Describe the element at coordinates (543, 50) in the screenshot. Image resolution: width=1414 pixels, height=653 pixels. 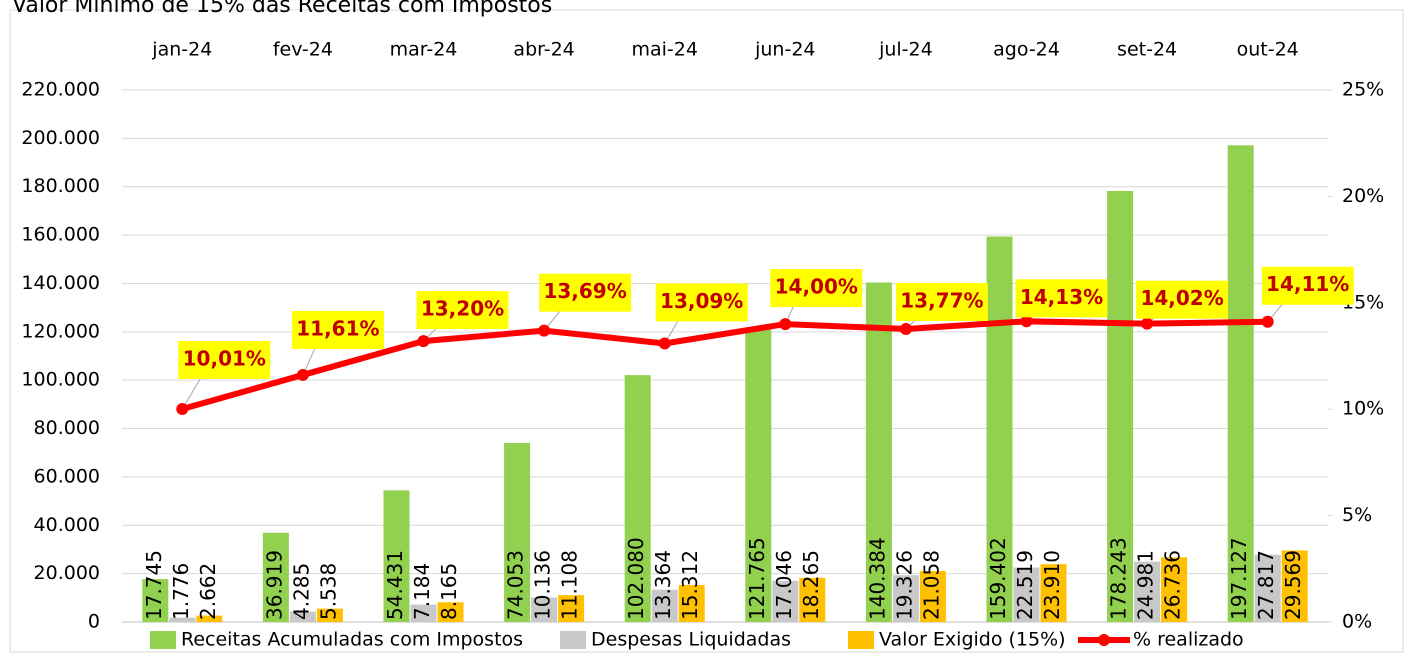
I see `x-tick-label: abr-24` at that location.